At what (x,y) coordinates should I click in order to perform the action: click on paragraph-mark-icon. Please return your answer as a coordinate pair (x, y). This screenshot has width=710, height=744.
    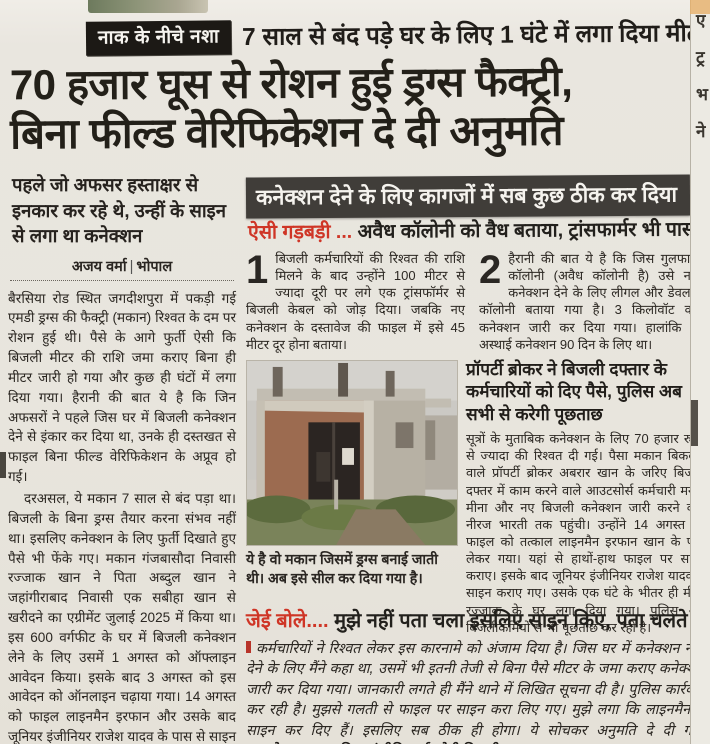
    Looking at the image, I should click on (248, 647).